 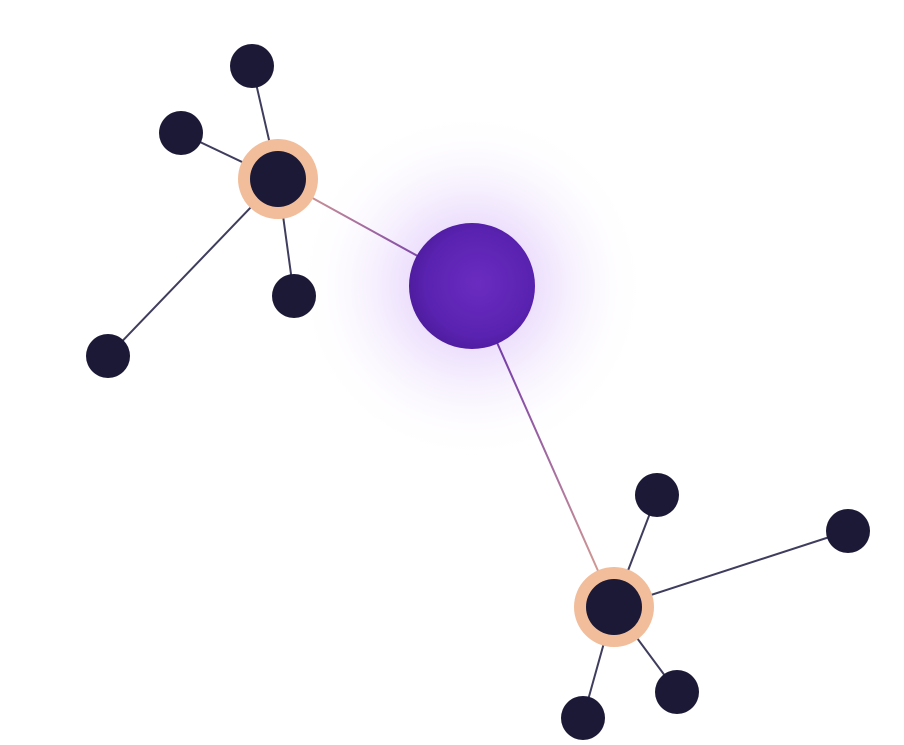 I want to click on center-node-circle, so click(x=472, y=286).